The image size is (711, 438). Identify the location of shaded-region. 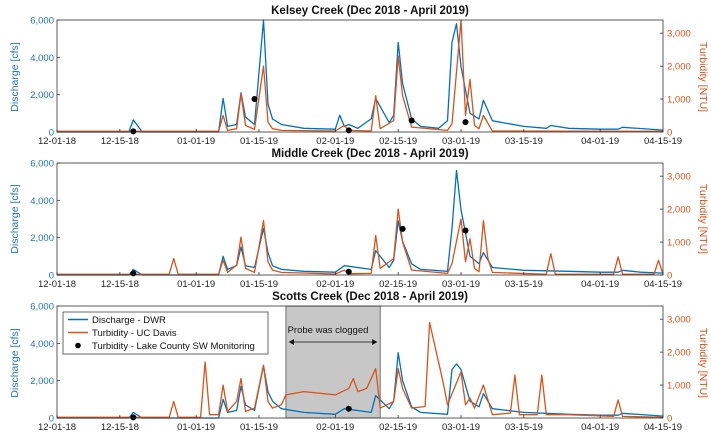
(333, 362).